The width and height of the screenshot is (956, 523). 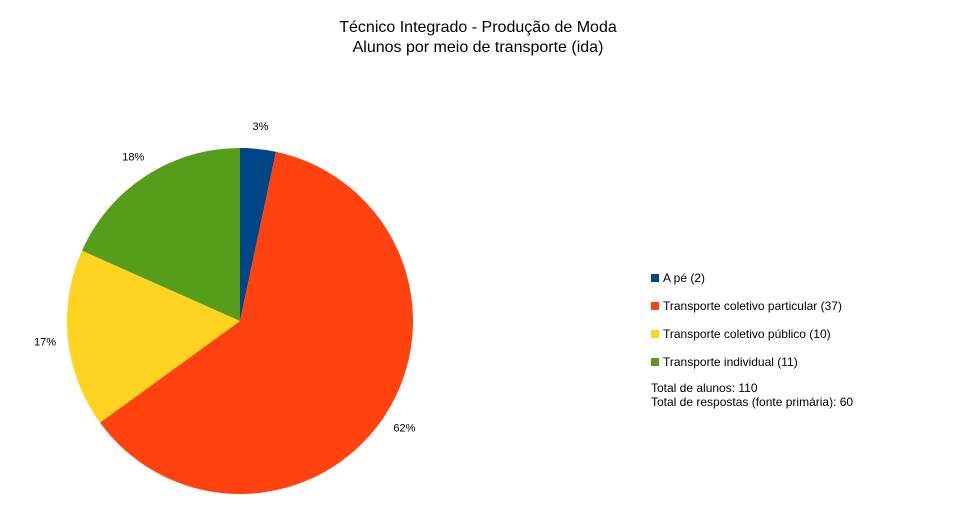 I want to click on slice-individual, so click(x=160, y=234).